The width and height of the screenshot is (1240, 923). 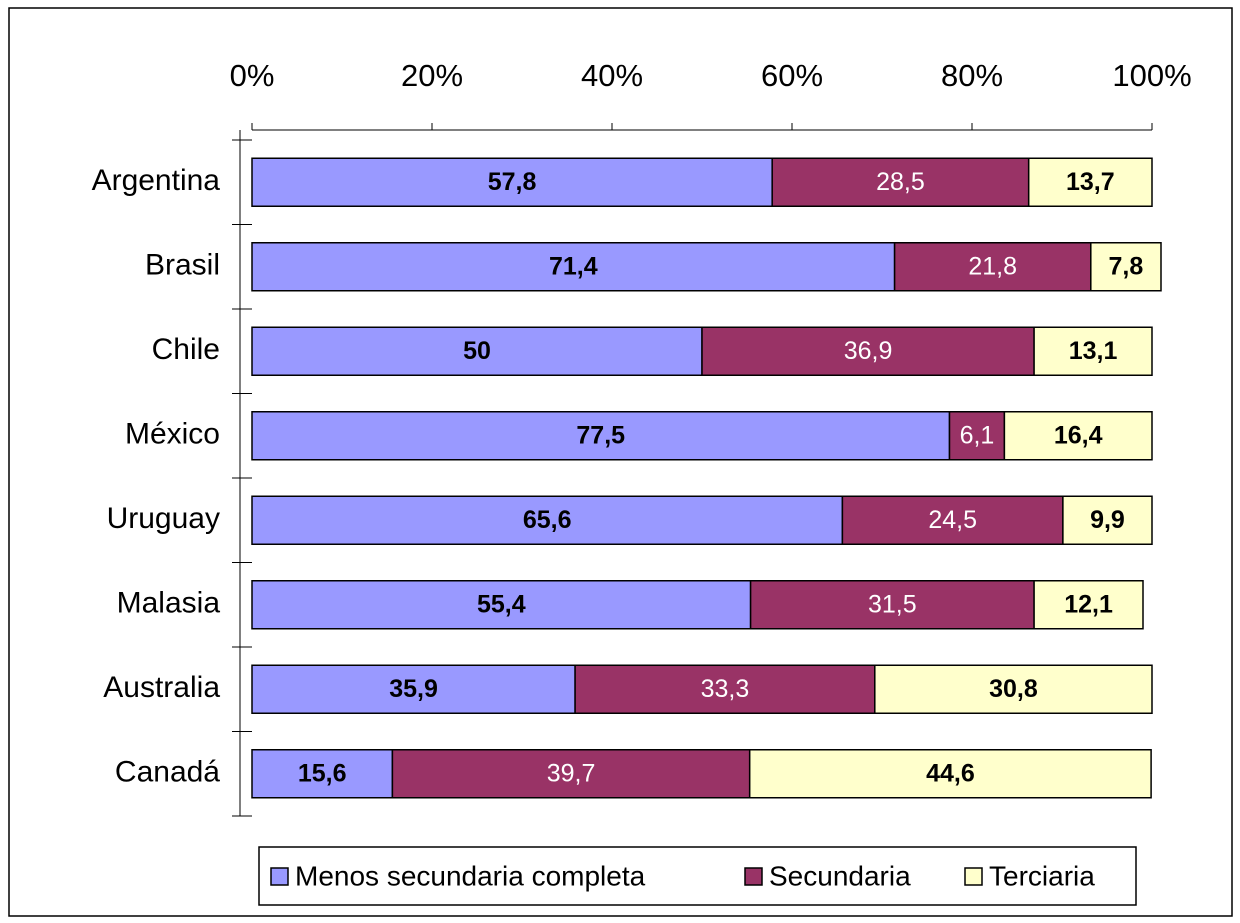 I want to click on data-label: 21,8, so click(x=992, y=266).